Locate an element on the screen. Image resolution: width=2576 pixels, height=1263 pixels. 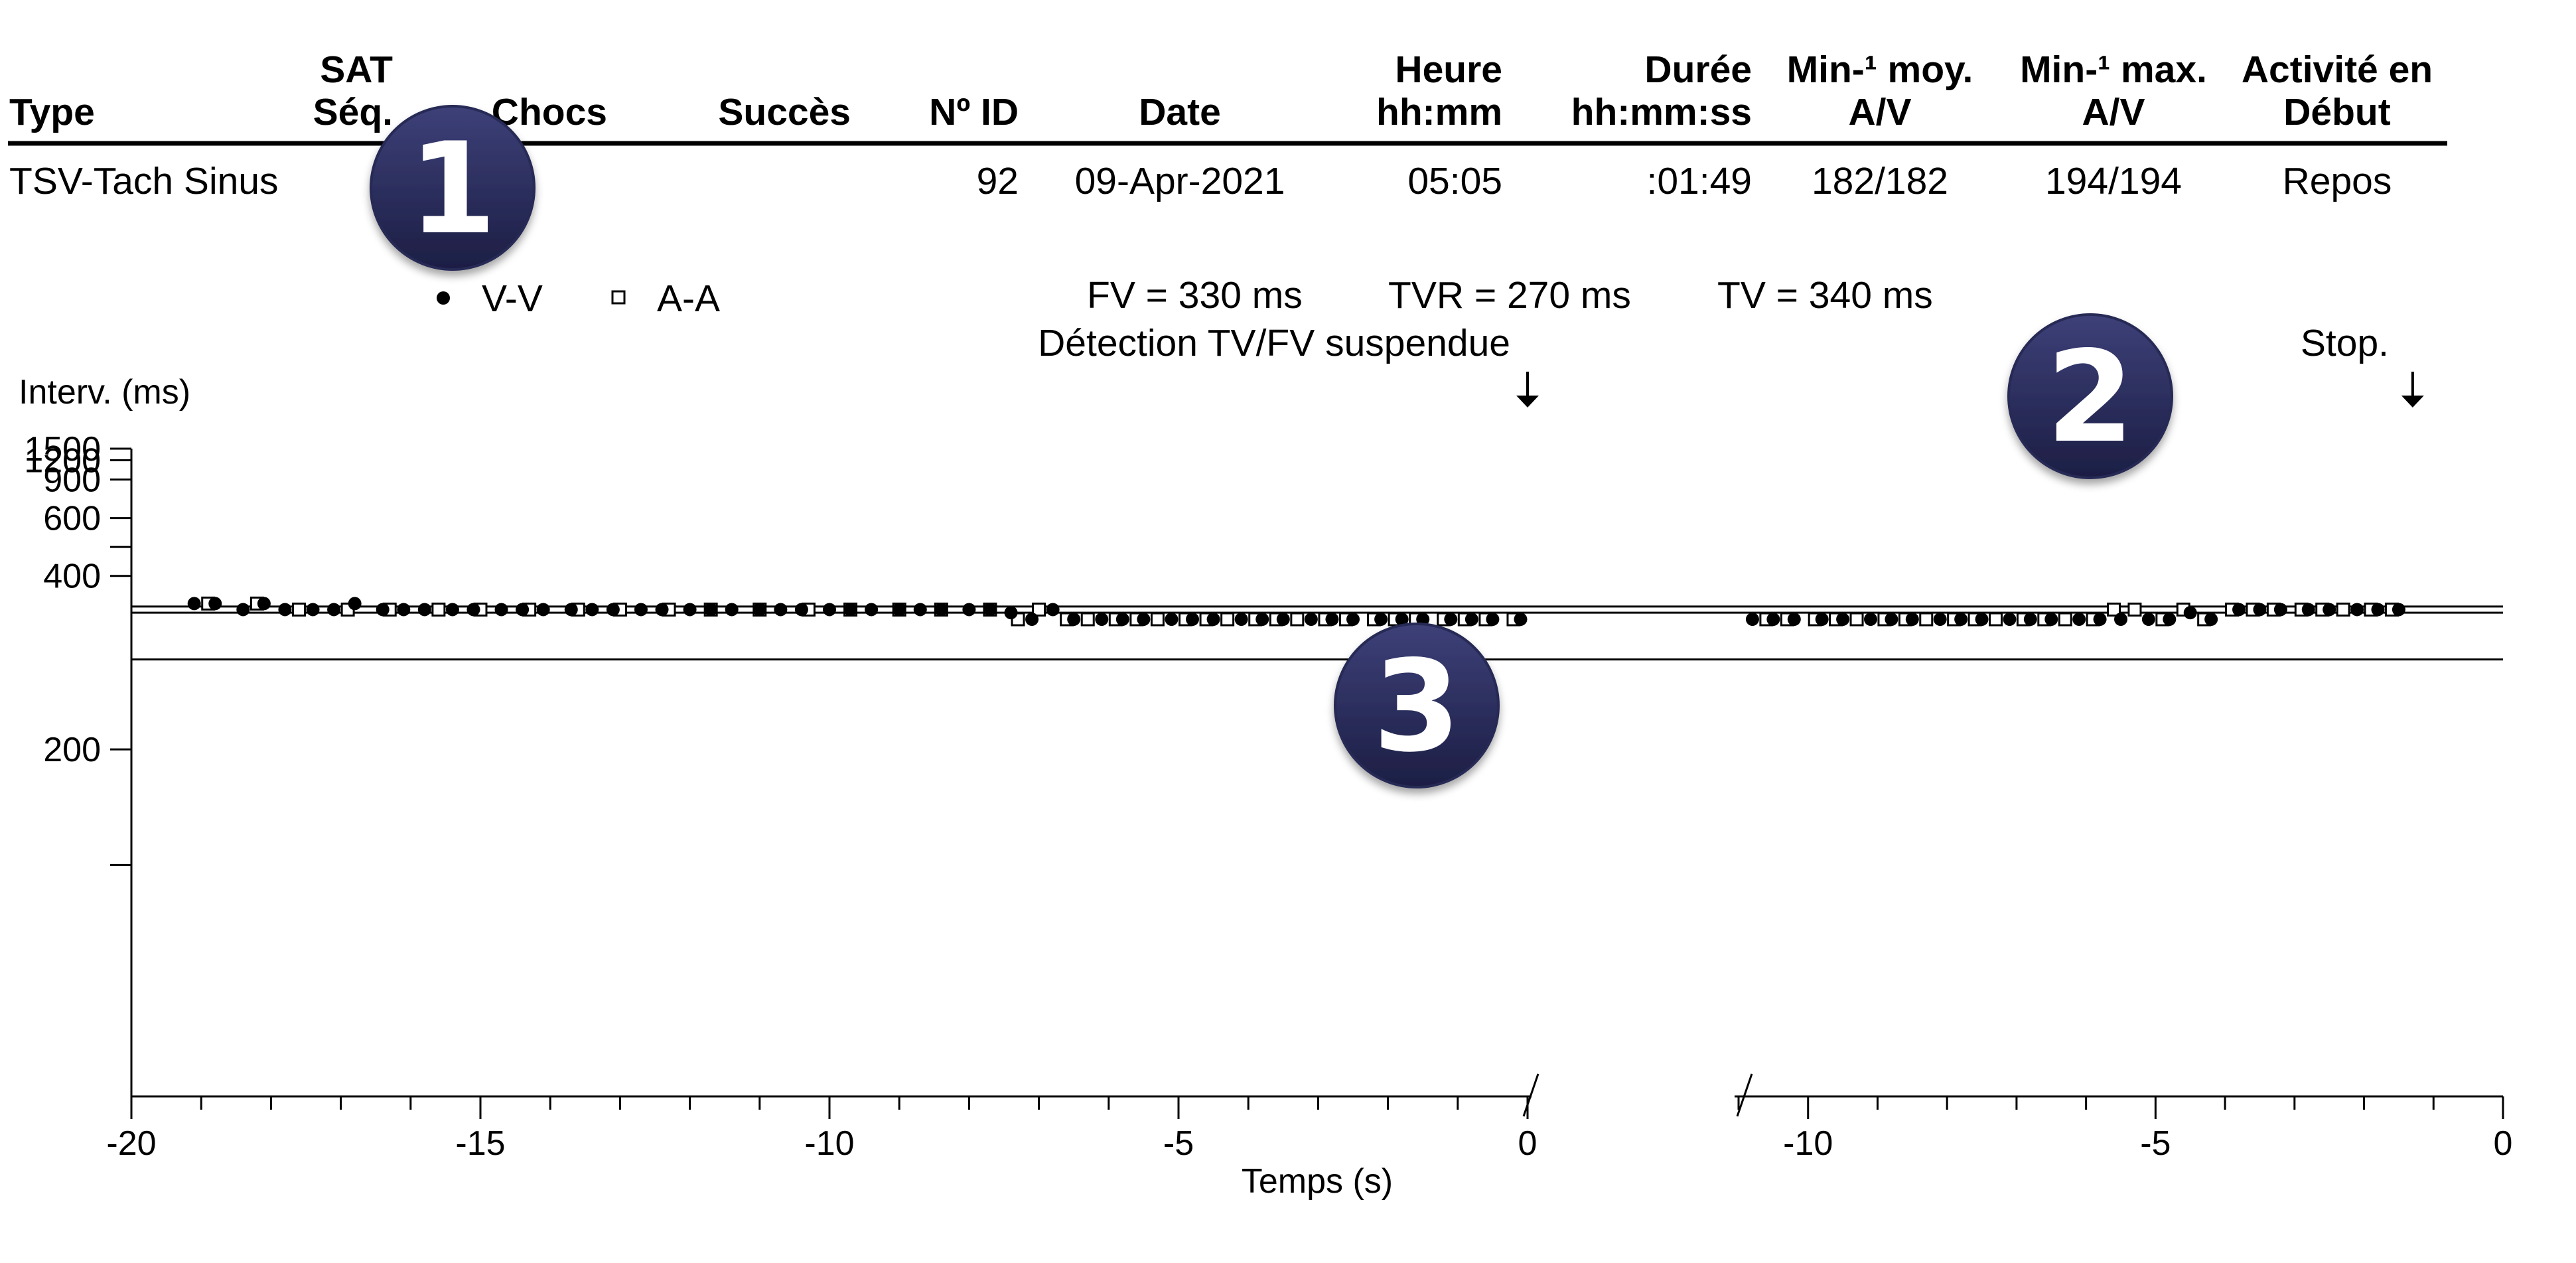
column-header-6-line-1: hh:mm is located at coordinates (1439, 112).